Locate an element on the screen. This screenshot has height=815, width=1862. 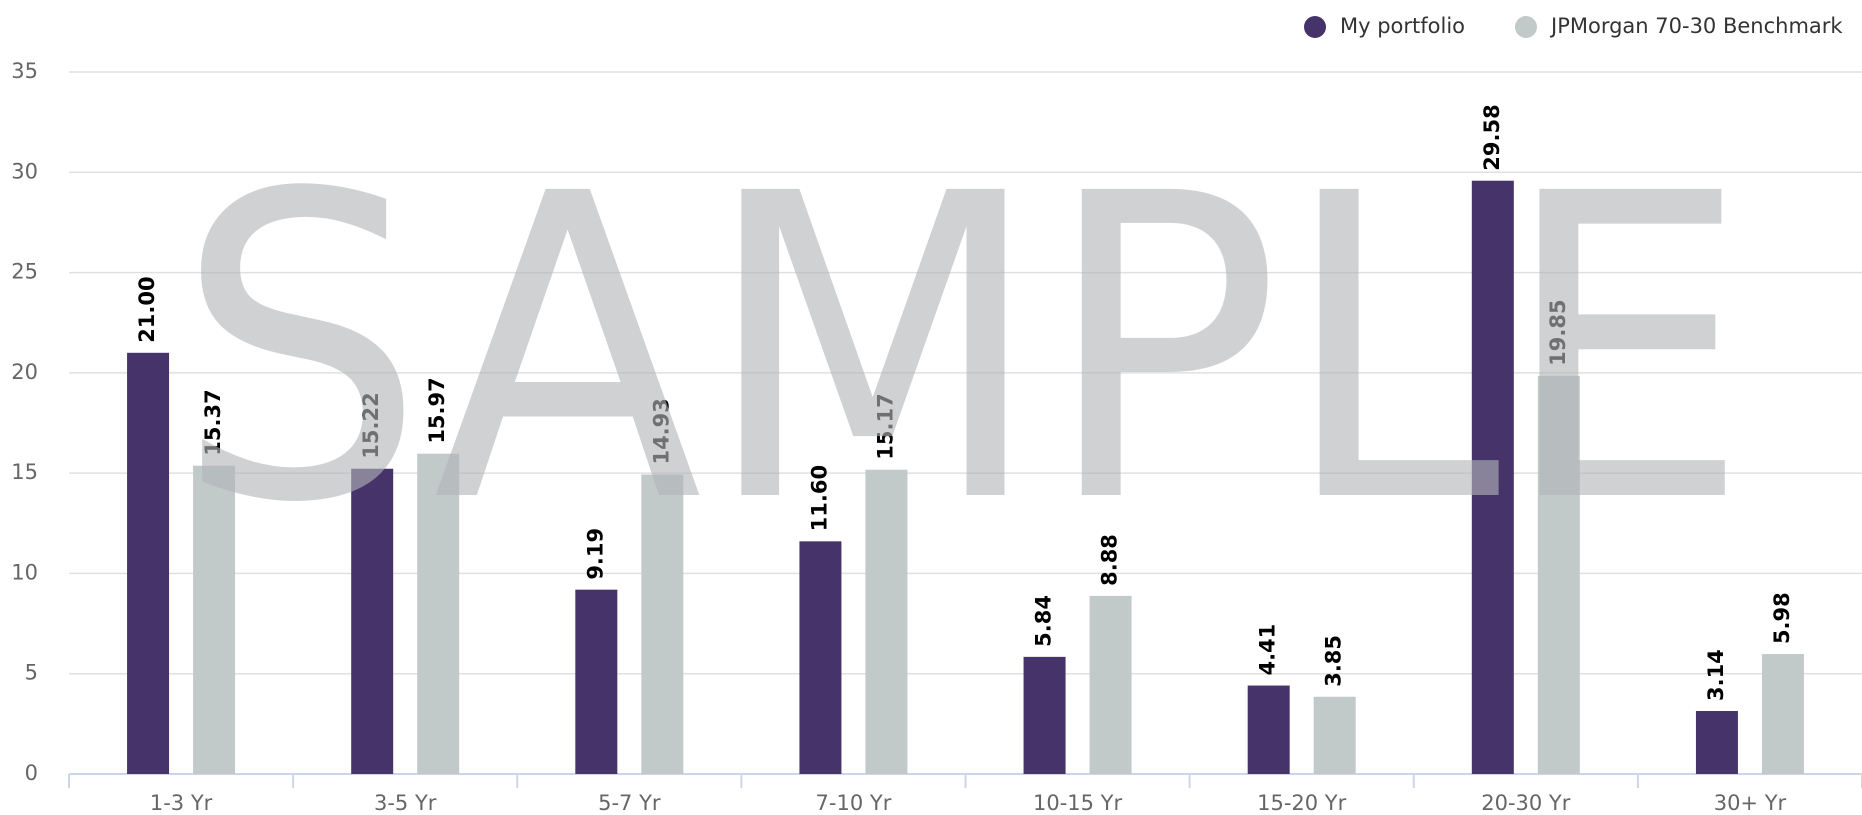
y-tick-label: 0 is located at coordinates (31, 773).